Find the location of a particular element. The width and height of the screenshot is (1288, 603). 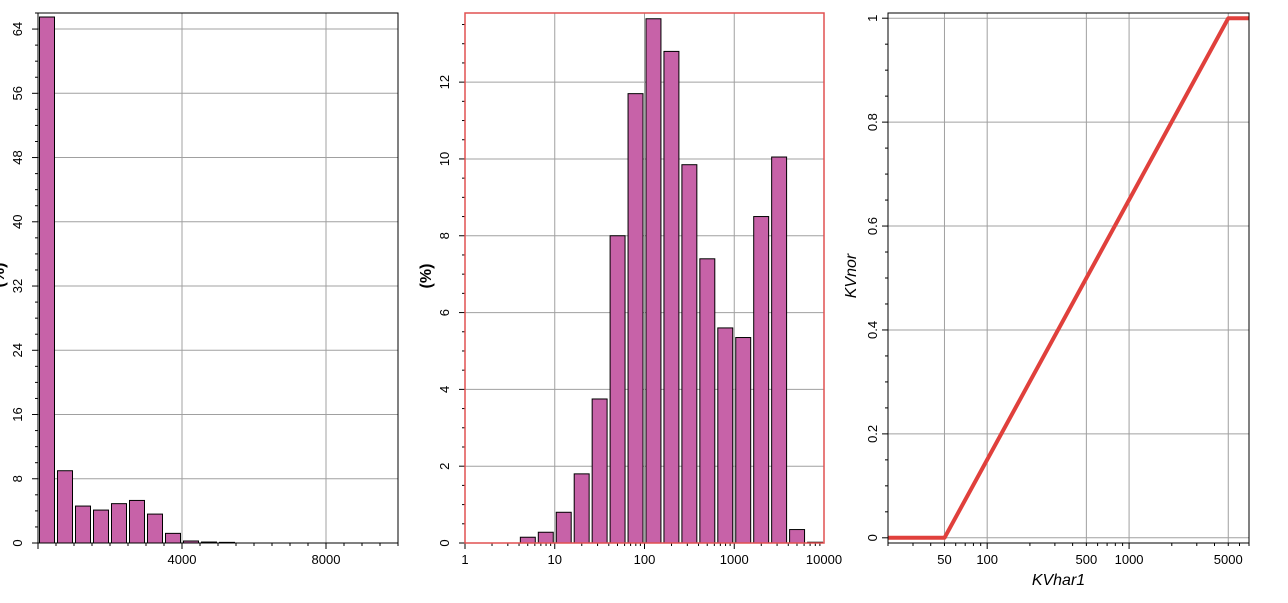

y-tick-label: 6 is located at coordinates (444, 312).